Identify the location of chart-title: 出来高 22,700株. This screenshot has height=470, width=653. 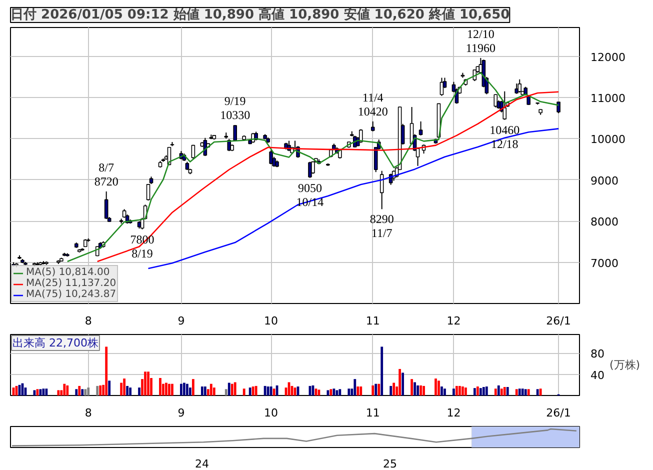
(55, 343).